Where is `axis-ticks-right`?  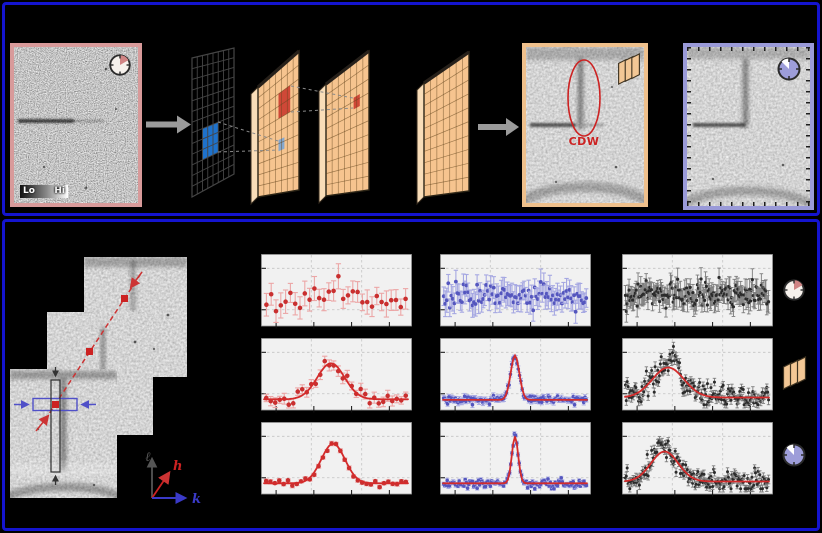 axis-ticks-right is located at coordinates (808, 126).